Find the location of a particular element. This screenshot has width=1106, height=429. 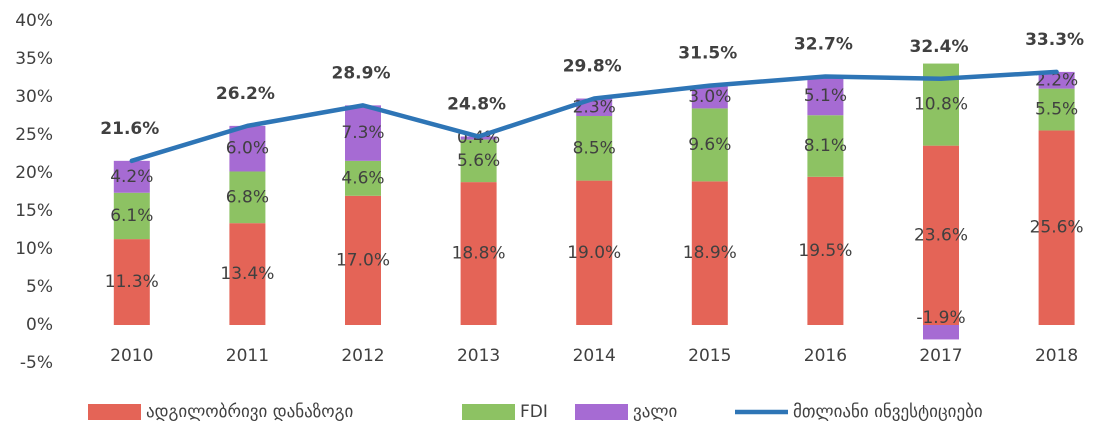

total-label: 21.6% is located at coordinates (129, 129).